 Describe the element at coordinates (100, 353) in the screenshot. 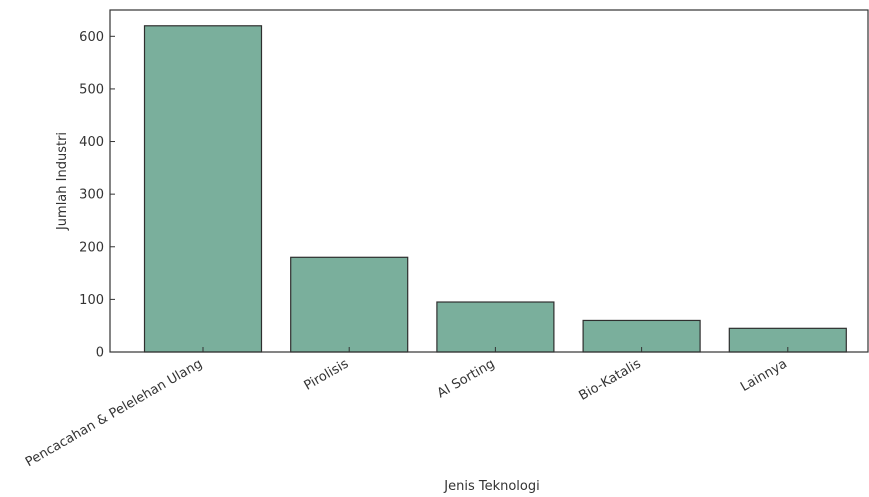

I see `y-tick-label: 0` at that location.